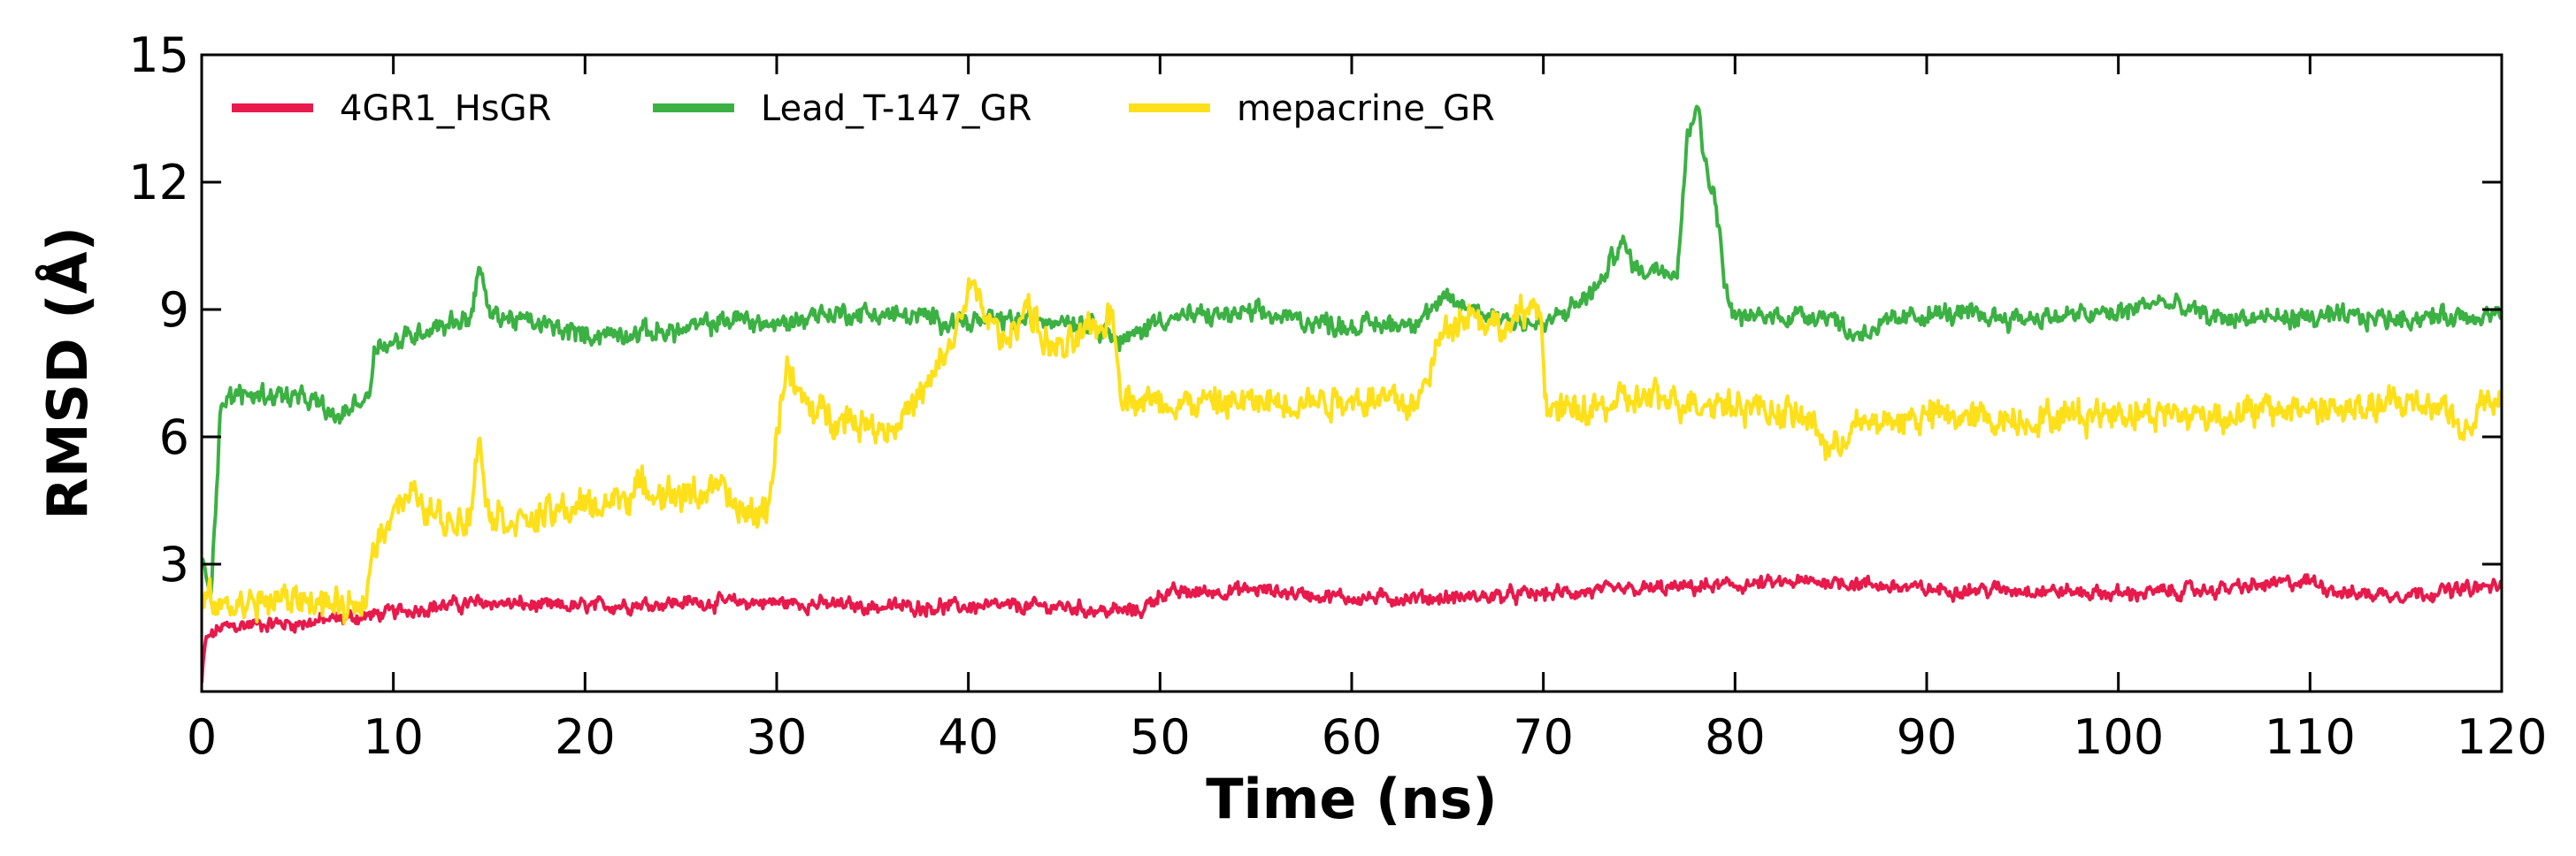  What do you see at coordinates (67, 373) in the screenshot?
I see `y-axis-title: RMSD (Å)` at bounding box center [67, 373].